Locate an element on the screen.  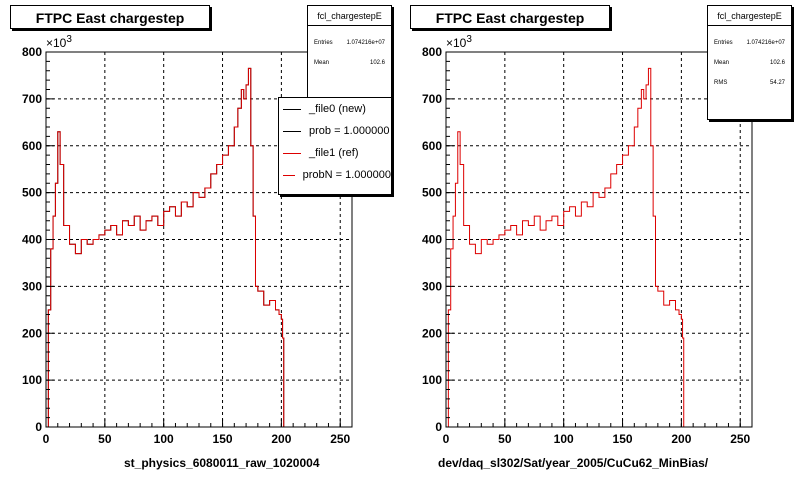
legend-entry: _file1 (ref) is located at coordinates (335, 153).